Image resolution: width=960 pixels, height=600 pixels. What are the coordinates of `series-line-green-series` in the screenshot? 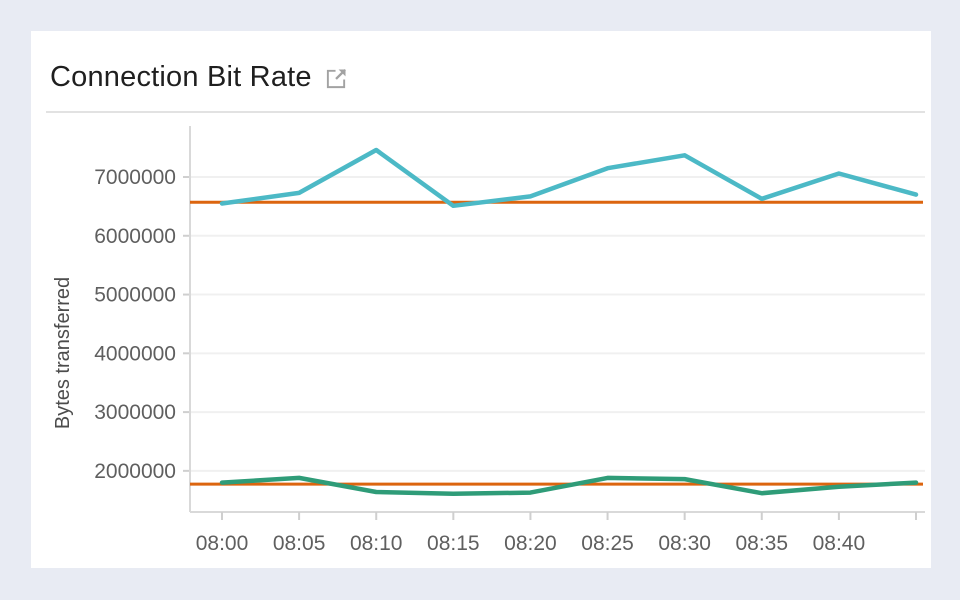 It's located at (569, 486).